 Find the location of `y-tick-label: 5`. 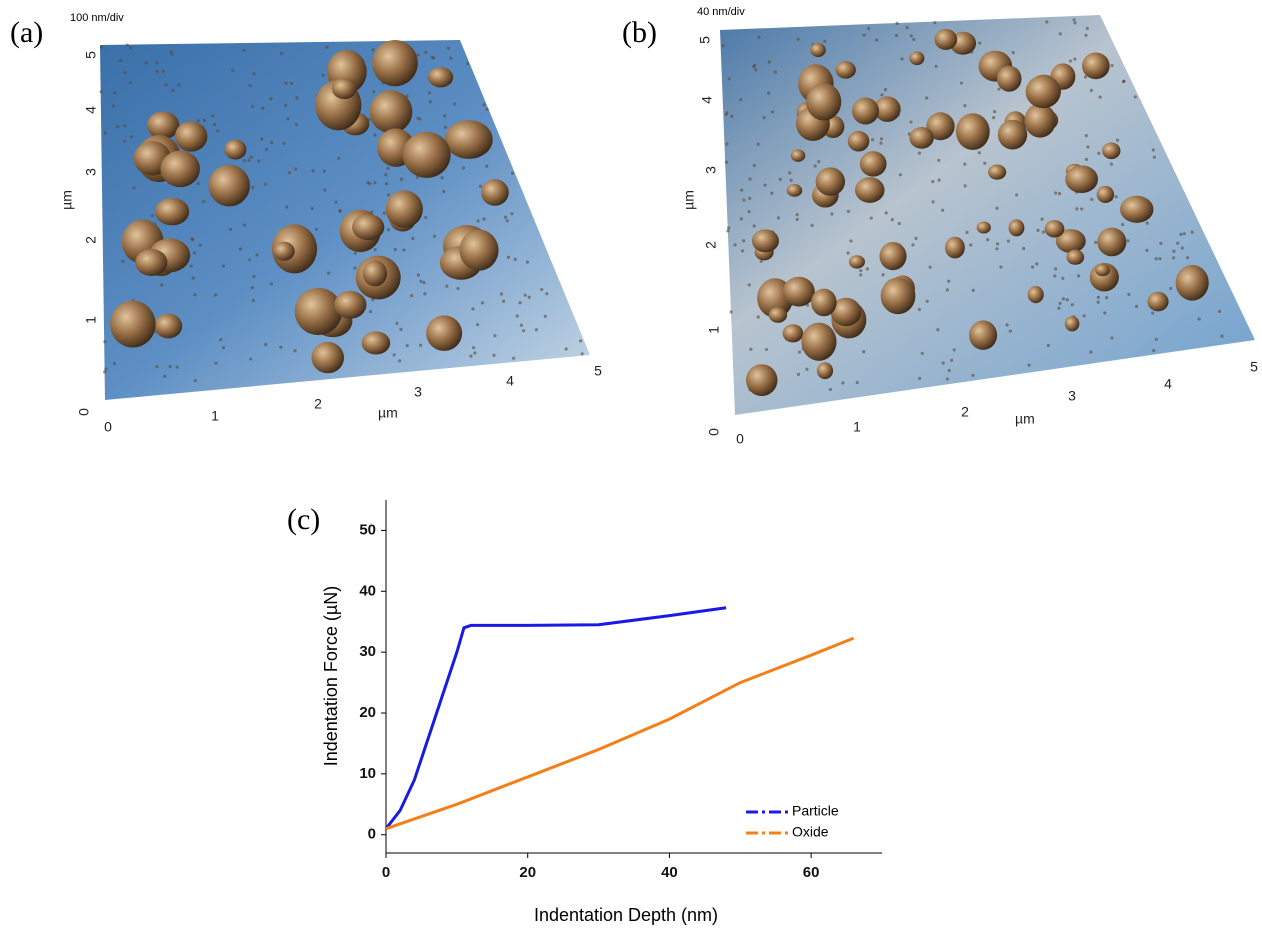

y-tick-label: 5 is located at coordinates (91, 55).